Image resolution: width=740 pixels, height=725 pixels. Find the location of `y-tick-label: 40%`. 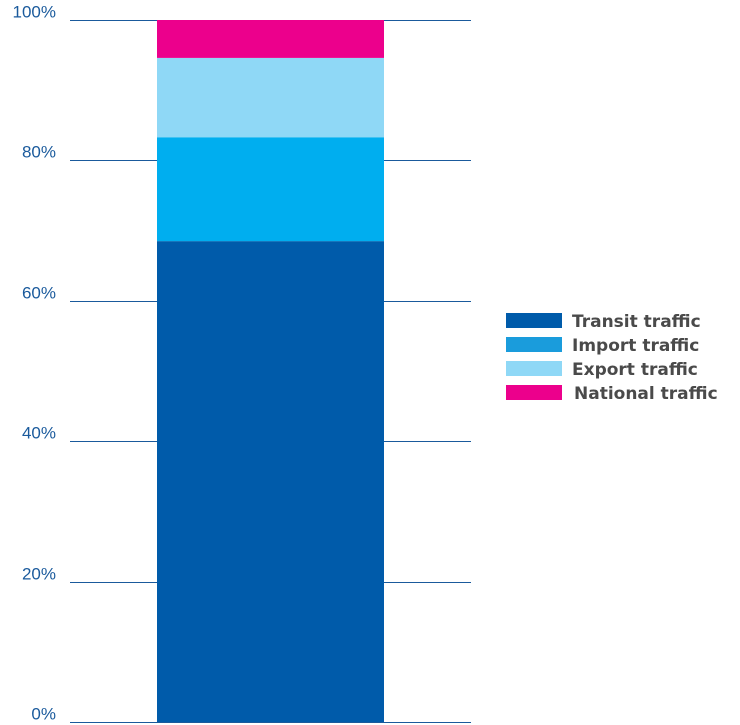

y-tick-label: 40% is located at coordinates (39, 433).